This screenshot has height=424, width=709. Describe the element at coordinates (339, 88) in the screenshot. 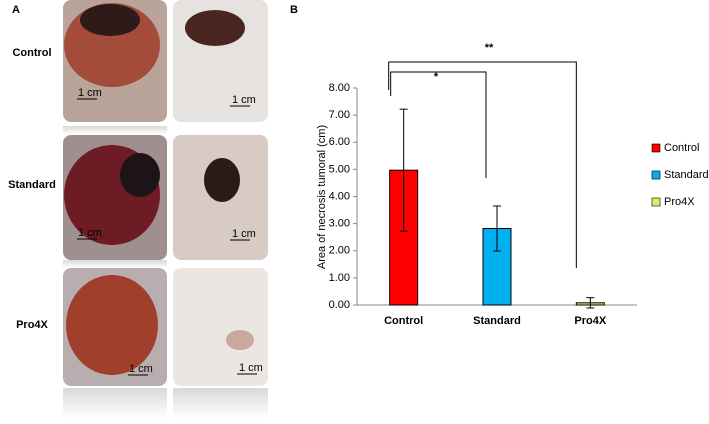

I see `y-tick-label: 8.00` at that location.